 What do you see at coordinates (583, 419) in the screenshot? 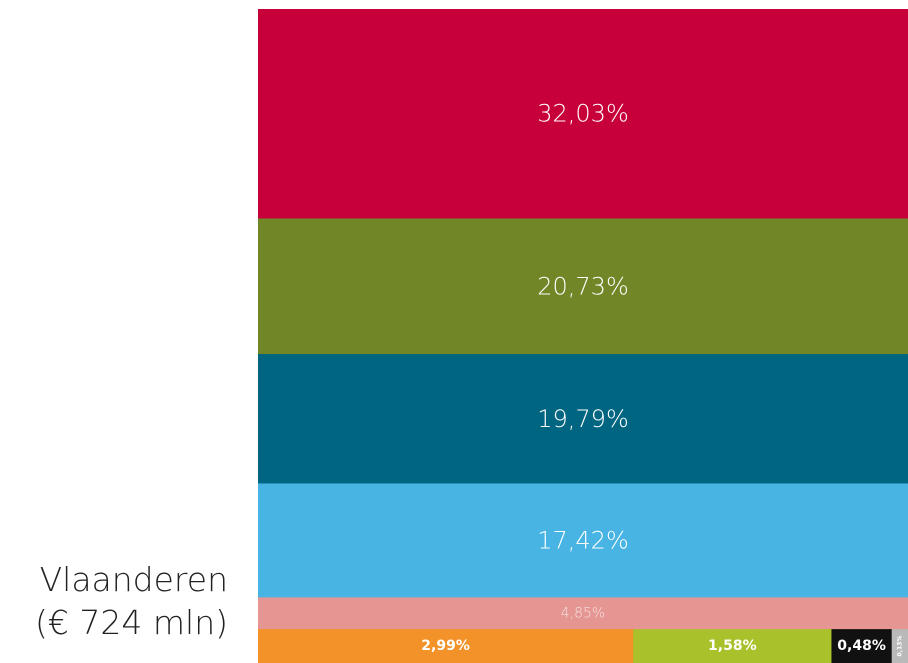
I see `segment-label-2: 19,79%` at bounding box center [583, 419].